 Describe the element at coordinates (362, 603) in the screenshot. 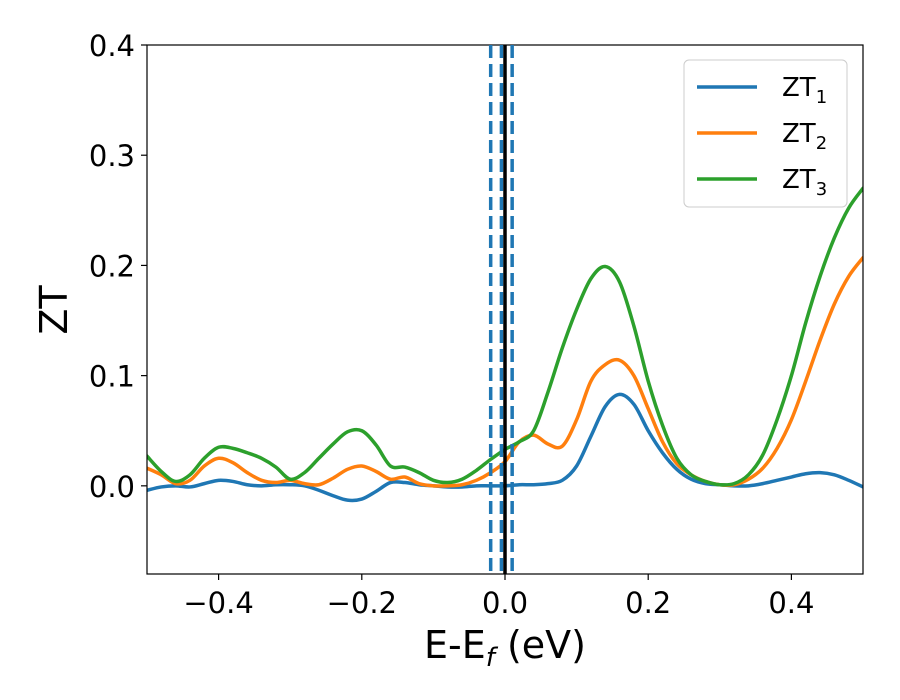

I see `x-tick-label: −0.2` at that location.